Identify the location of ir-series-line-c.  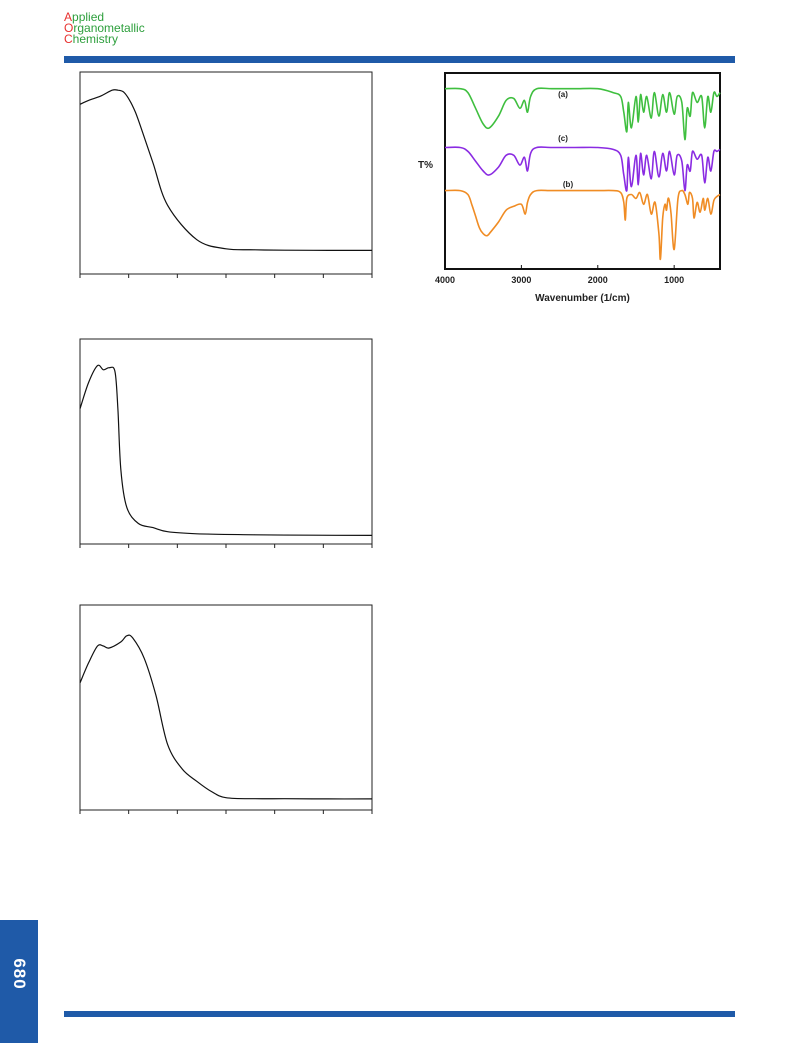
(582, 169).